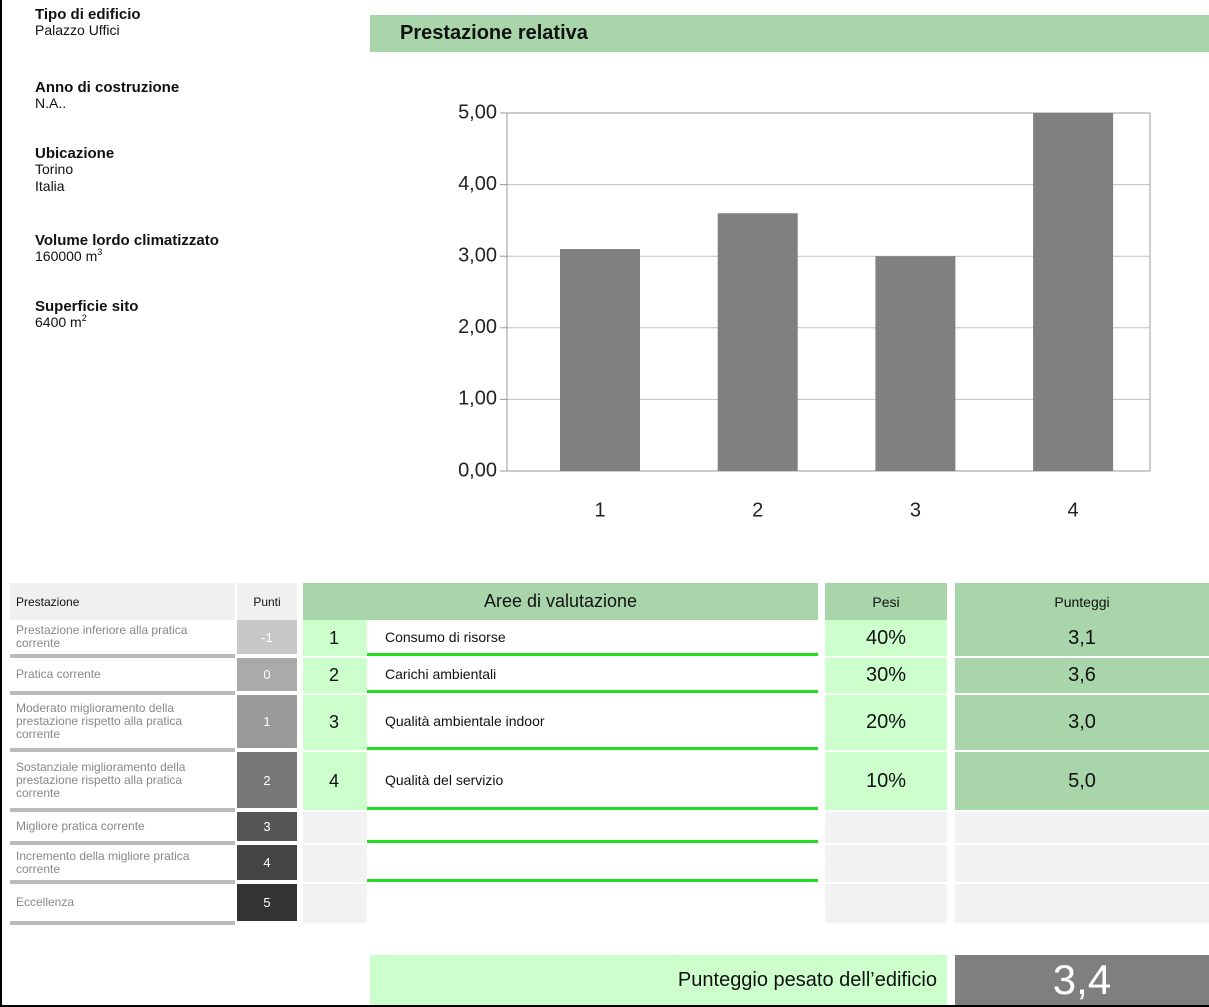 This screenshot has height=1007, width=1209. Describe the element at coordinates (107, 87) in the screenshot. I see `info-label: Anno di costruzione` at that location.